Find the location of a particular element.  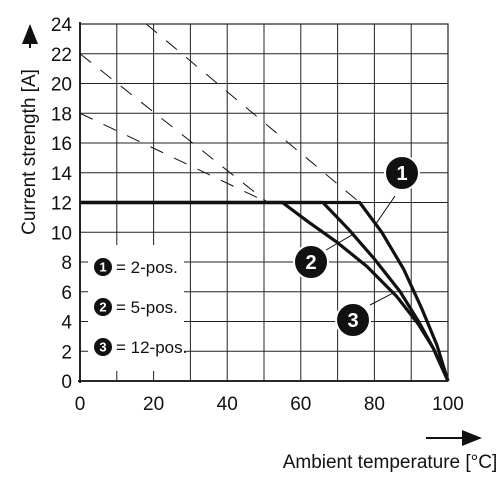

y-tick-label: 2 is located at coordinates (66, 352).